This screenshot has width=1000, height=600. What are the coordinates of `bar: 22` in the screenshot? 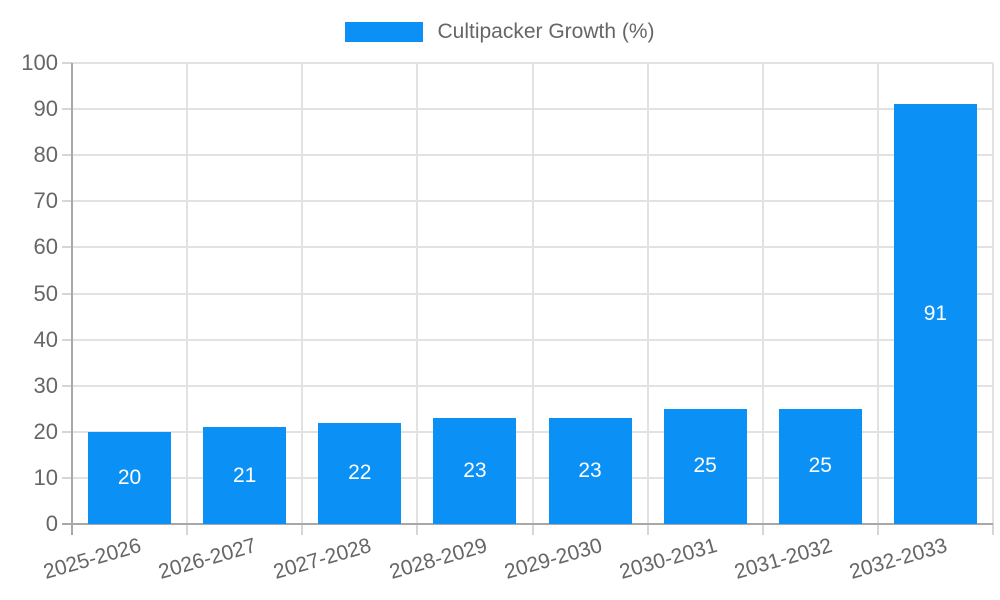 It's located at (360, 473).